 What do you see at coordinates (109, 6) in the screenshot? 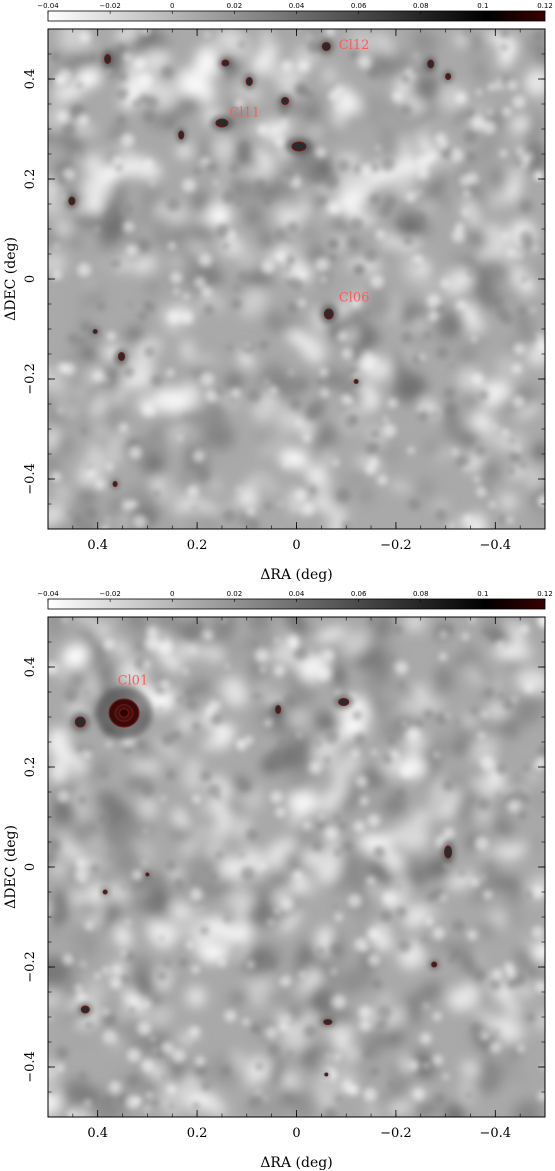
I see `colorbar-tick-label: −0.02` at bounding box center [109, 6].